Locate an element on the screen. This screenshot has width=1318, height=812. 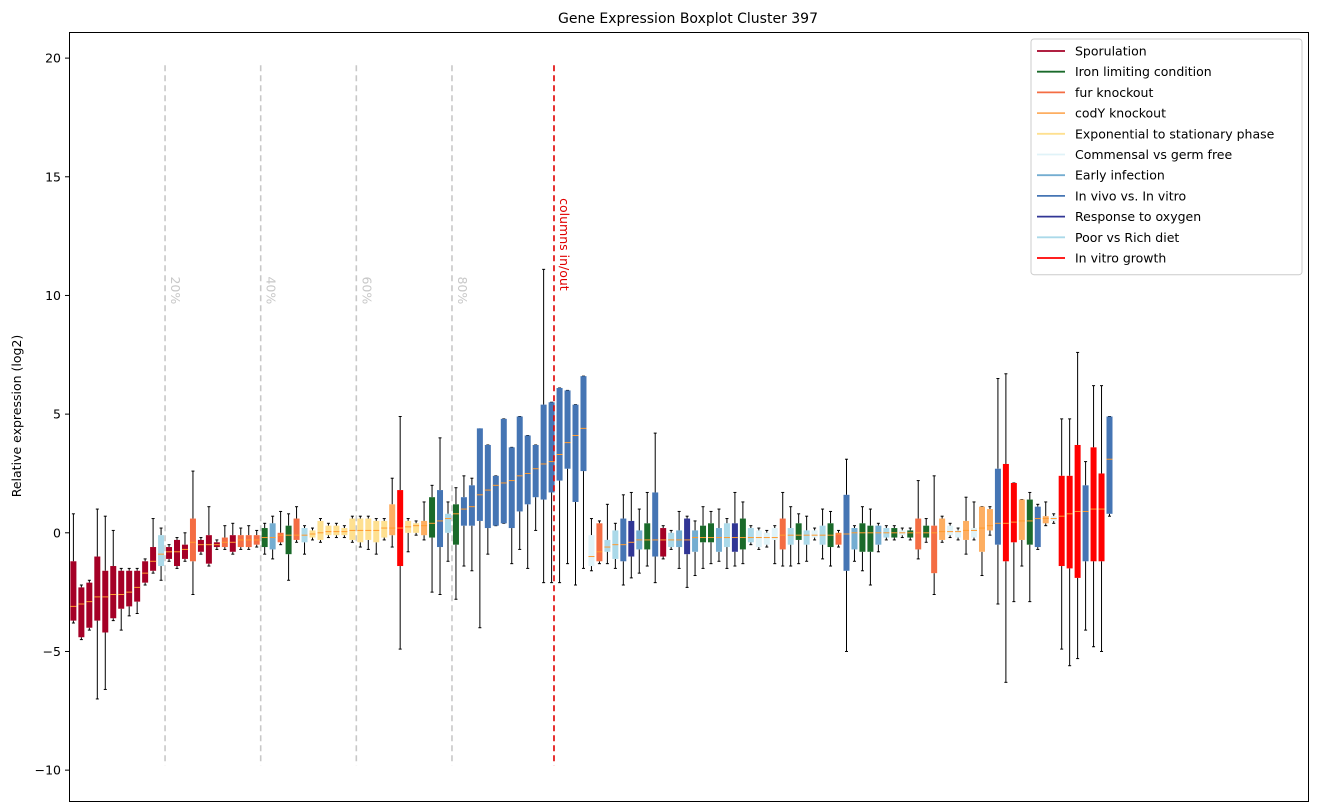
legend-item: Commensal vs germ free is located at coordinates (1134, 154).